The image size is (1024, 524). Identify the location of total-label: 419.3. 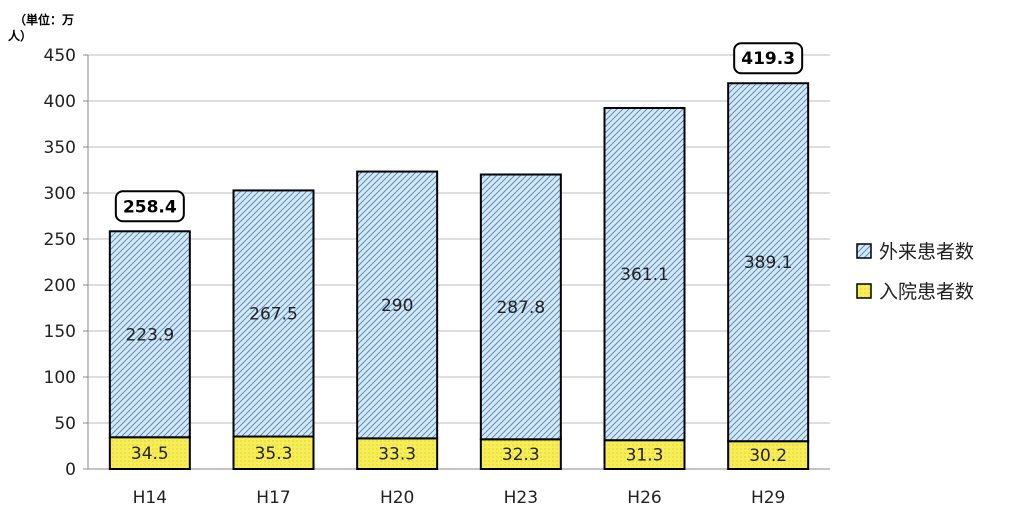
(768, 59).